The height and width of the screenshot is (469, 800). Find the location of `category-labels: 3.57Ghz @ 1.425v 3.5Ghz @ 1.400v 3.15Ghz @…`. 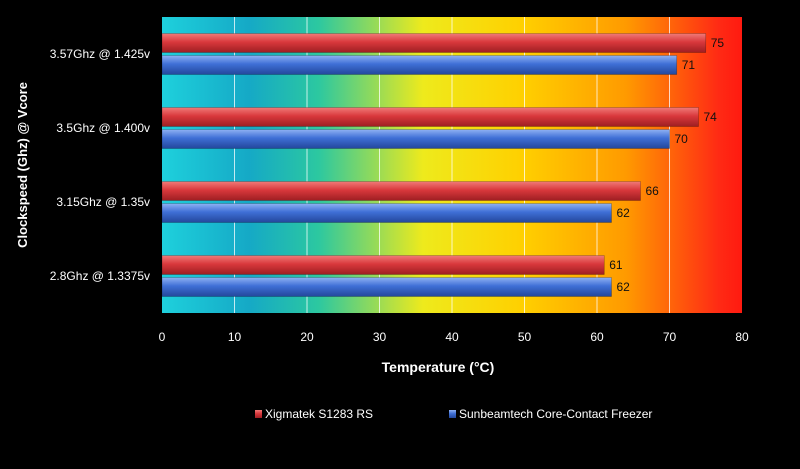

category-labels: 3.57Ghz @ 1.425v 3.5Ghz @ 1.400v 3.15Ghz @… is located at coordinates (100, 165).